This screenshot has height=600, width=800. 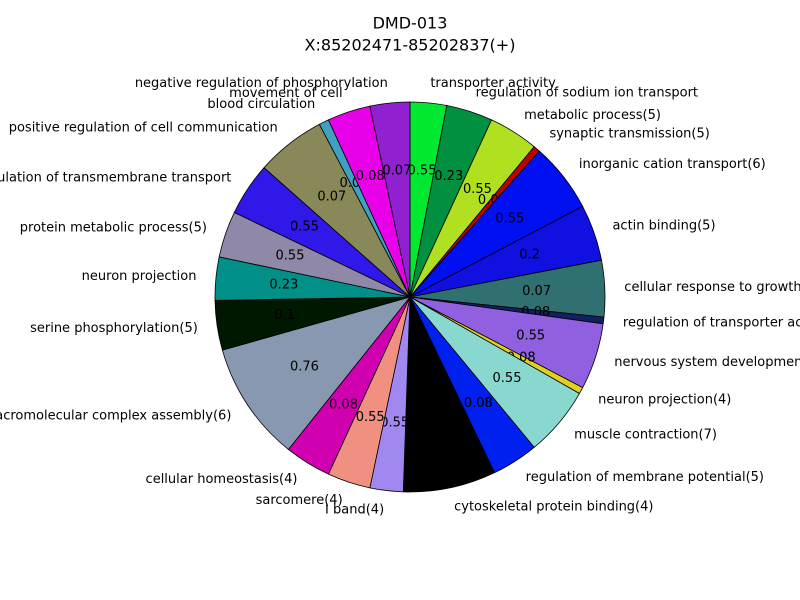 What do you see at coordinates (222, 479) in the screenshot?
I see `slice-label: cellular homeostasis(4)` at bounding box center [222, 479].